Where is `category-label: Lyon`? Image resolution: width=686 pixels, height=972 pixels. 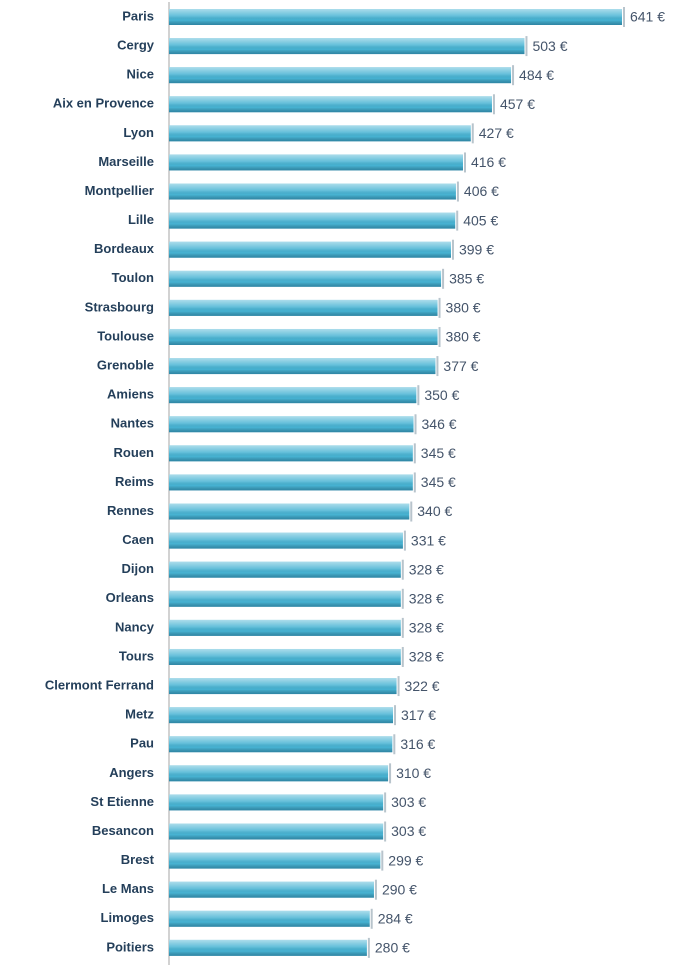
category-label: Lyon is located at coordinates (138, 132).